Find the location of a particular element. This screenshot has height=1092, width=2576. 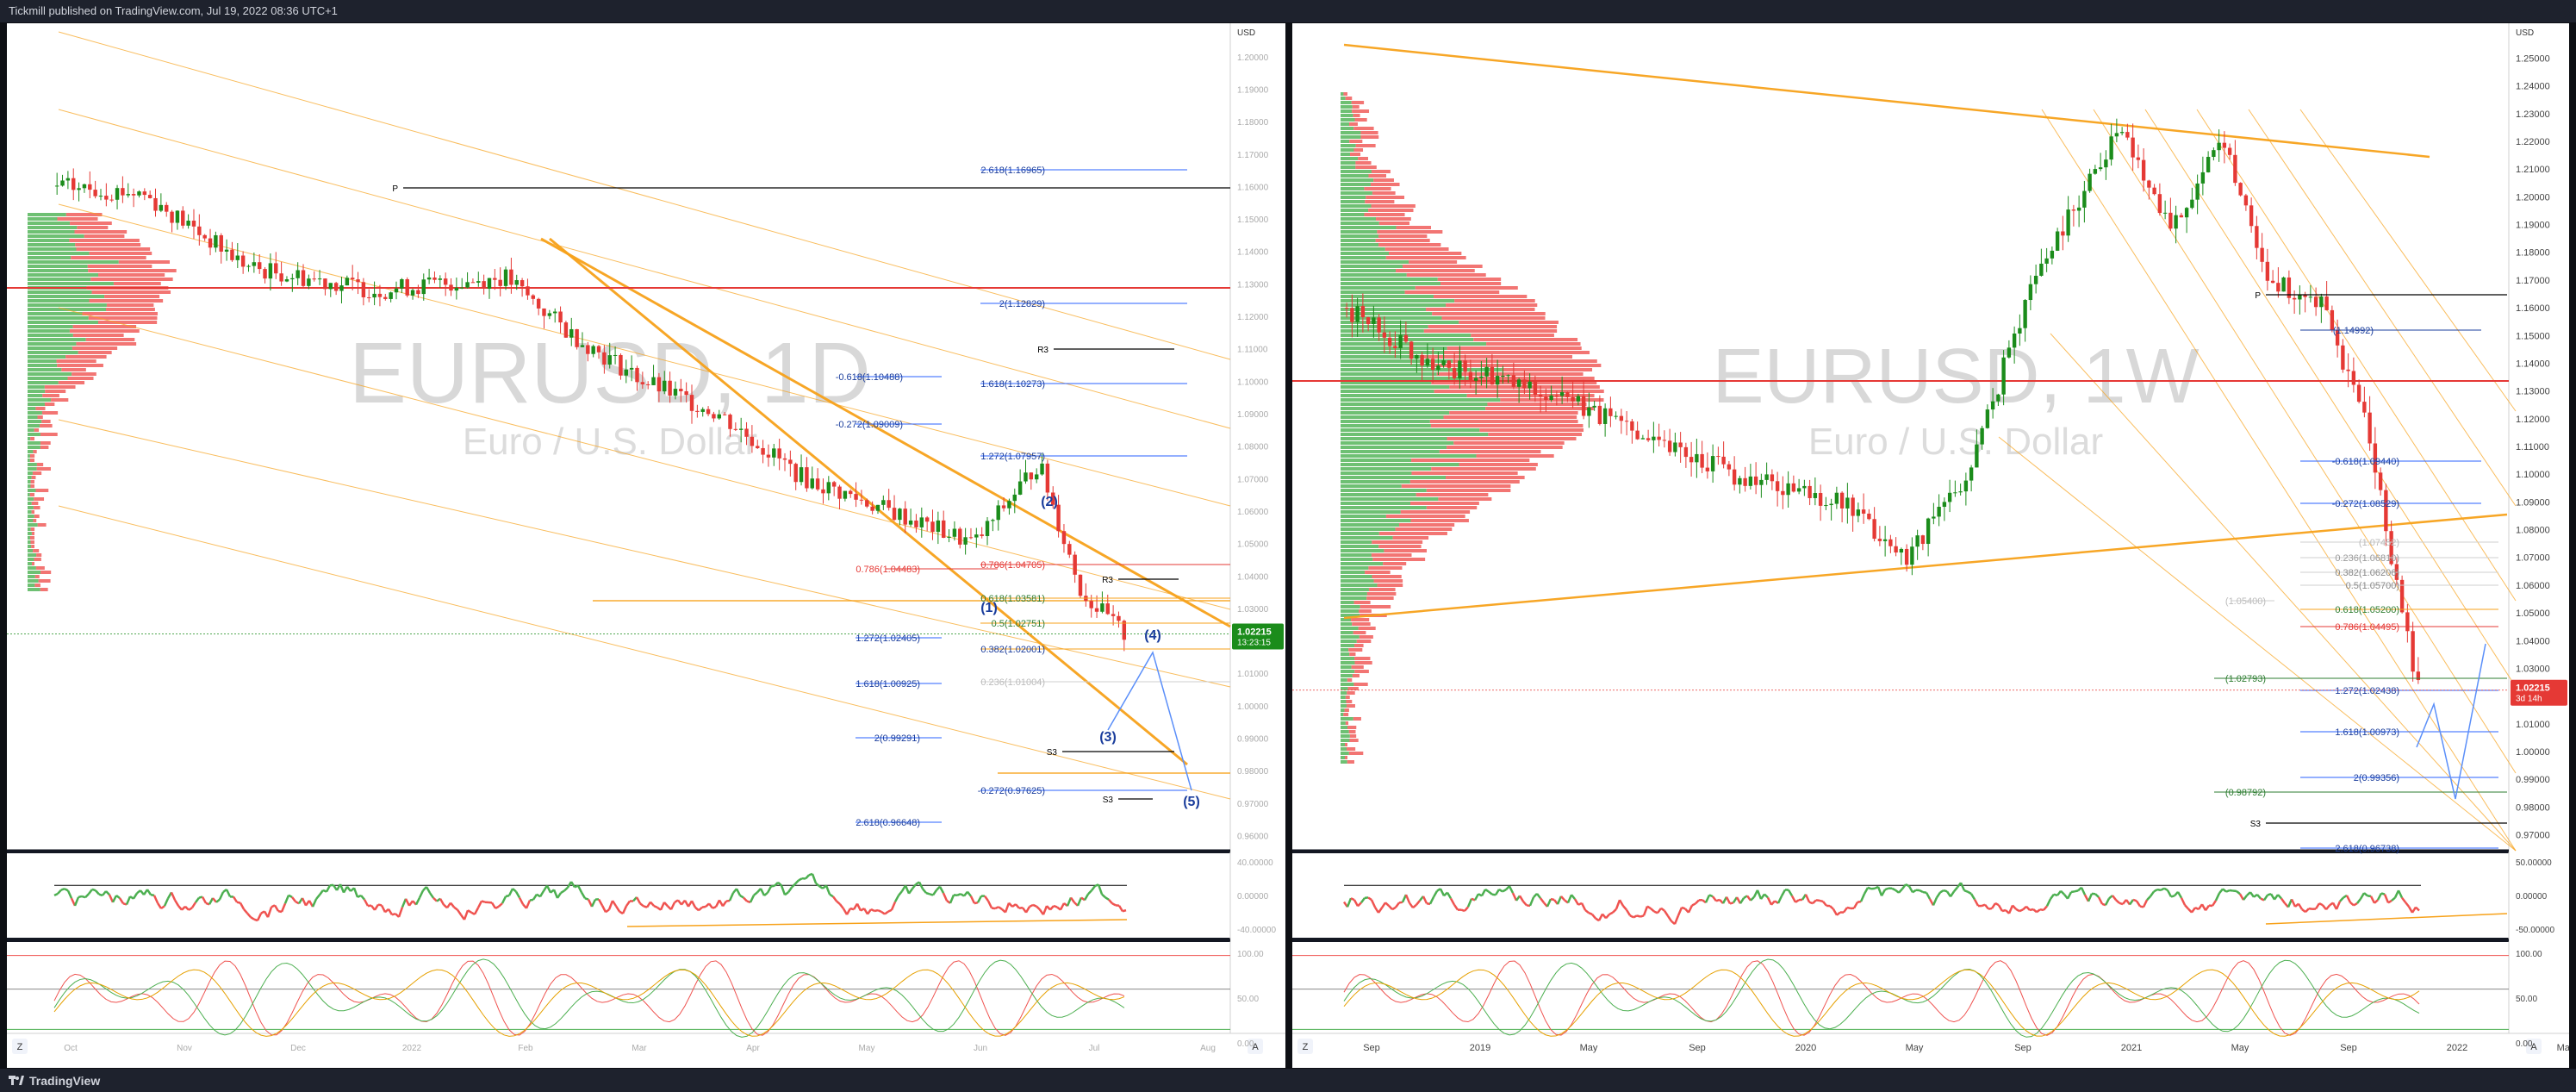

price-tick-label: 1.22000 is located at coordinates (2533, 142).